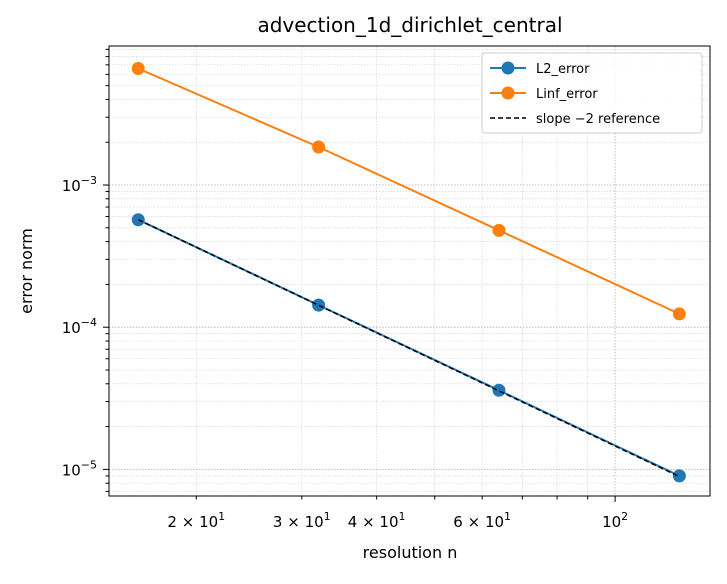 This screenshot has width=727, height=584. I want to click on y-tick-label-1: 10⁻⁴, so click(79, 326).